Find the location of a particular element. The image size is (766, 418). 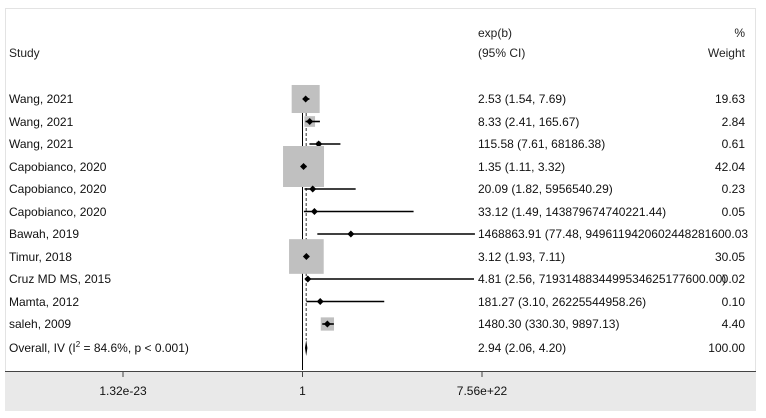

study-weight: 30.05 is located at coordinates (729, 256).